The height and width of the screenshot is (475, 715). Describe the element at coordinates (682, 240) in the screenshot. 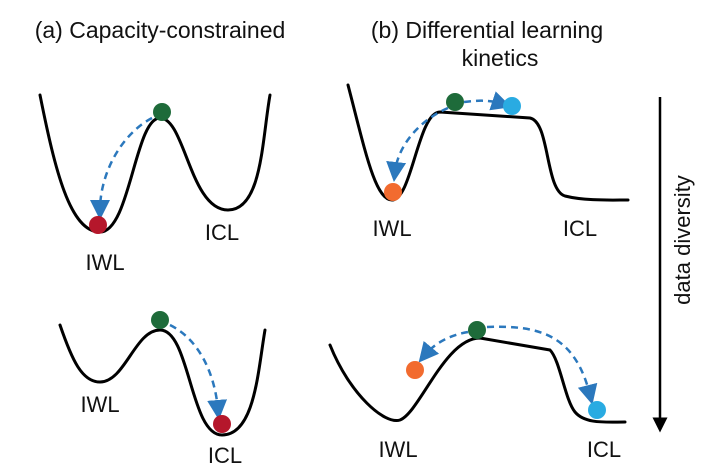

I see `axis-label: data diversity` at that location.